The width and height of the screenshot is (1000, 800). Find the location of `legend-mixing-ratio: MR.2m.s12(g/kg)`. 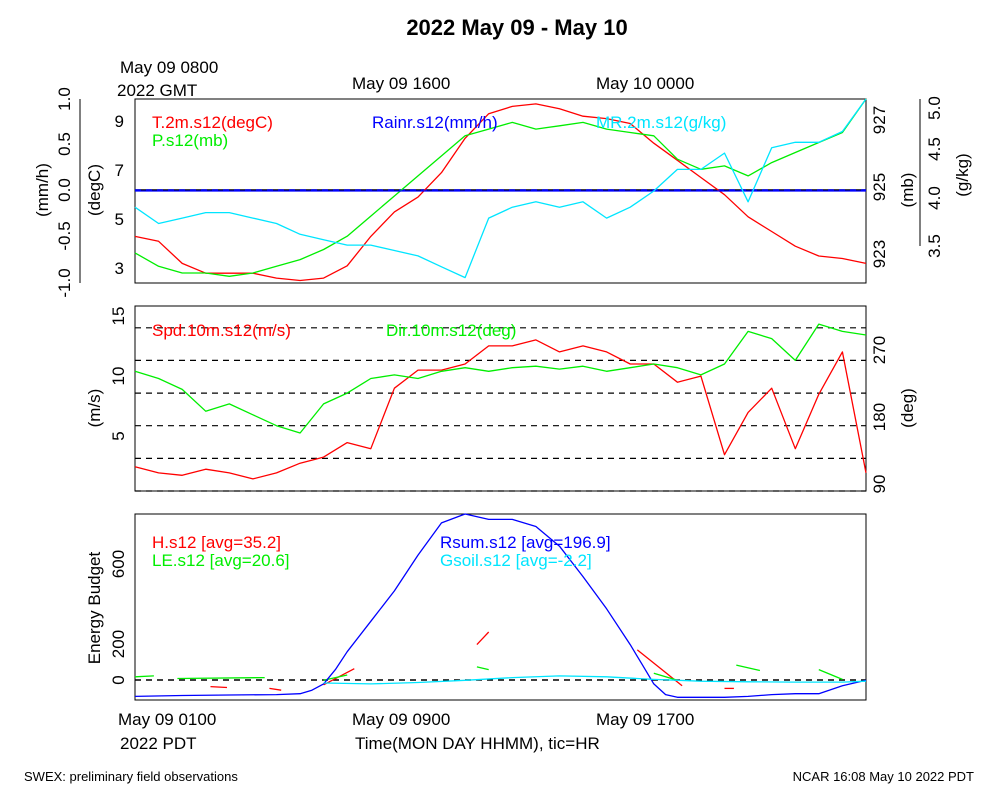

legend-mixing-ratio: MR.2m.s12(g/kg) is located at coordinates (661, 122).